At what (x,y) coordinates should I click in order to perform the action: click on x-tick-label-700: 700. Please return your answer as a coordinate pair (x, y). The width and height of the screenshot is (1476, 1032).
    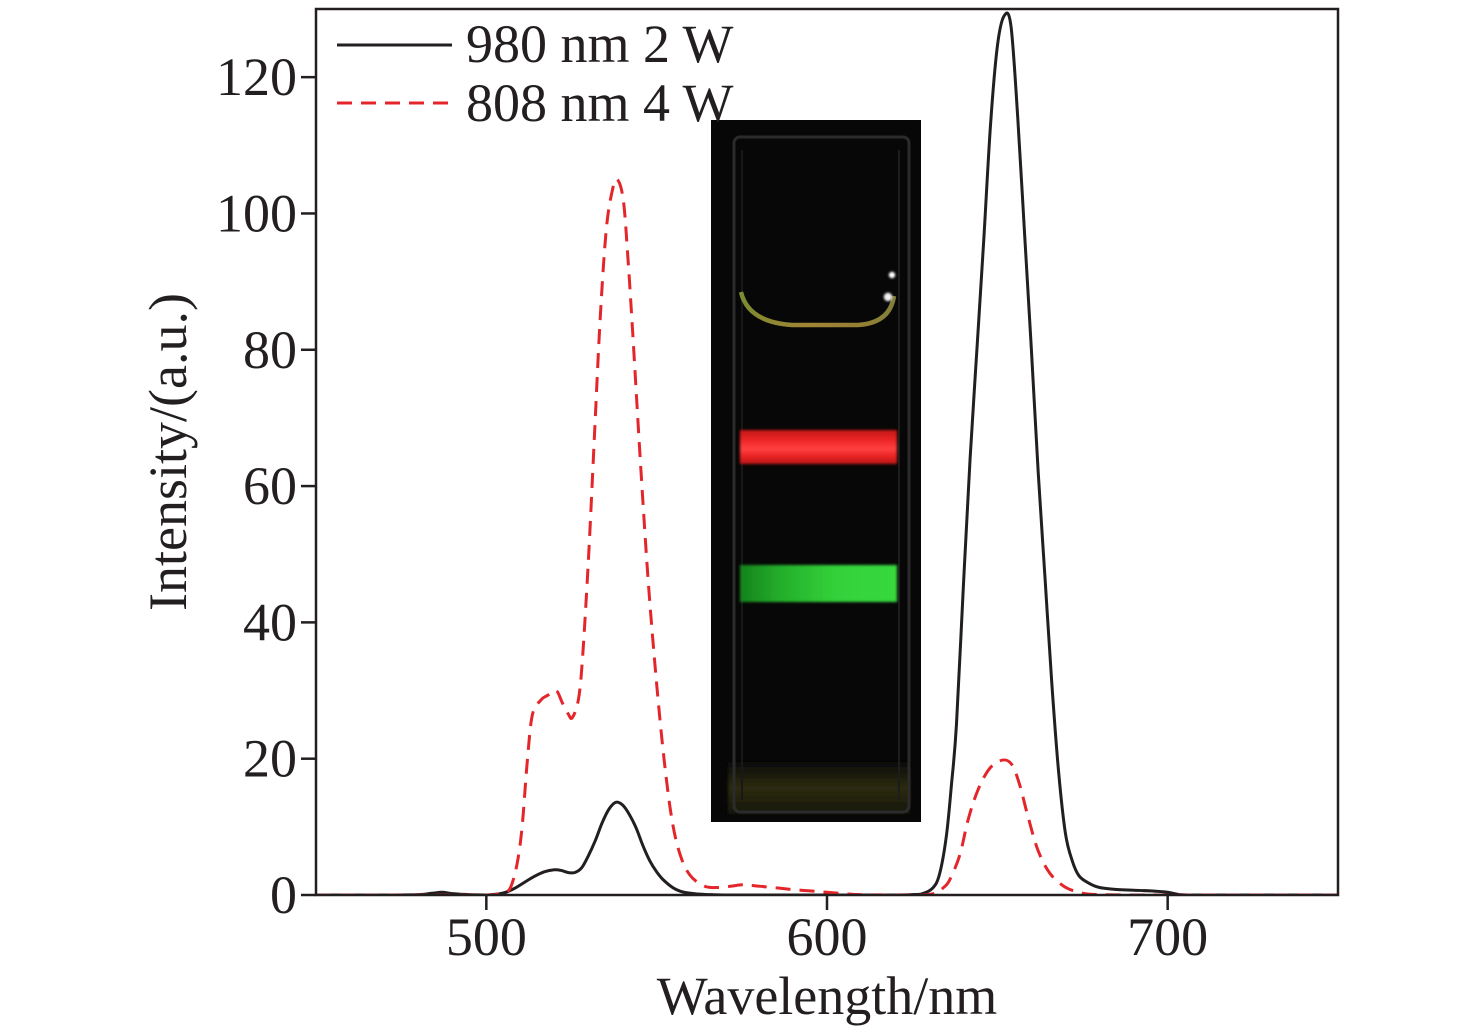
    Looking at the image, I should click on (1167, 937).